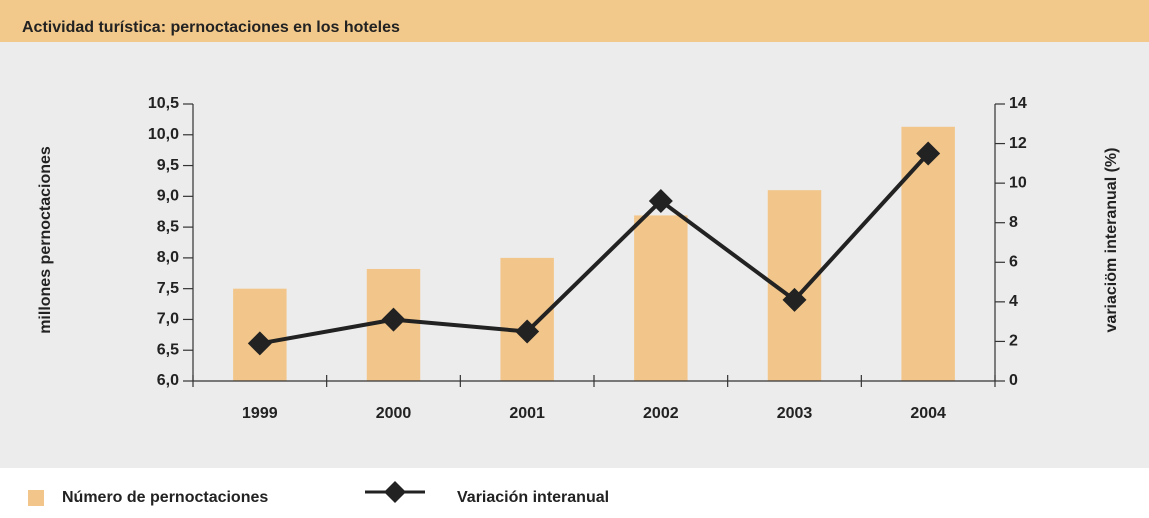 The height and width of the screenshot is (518, 1149). What do you see at coordinates (168, 226) in the screenshot?
I see `y-tick-label: 8,5` at bounding box center [168, 226].